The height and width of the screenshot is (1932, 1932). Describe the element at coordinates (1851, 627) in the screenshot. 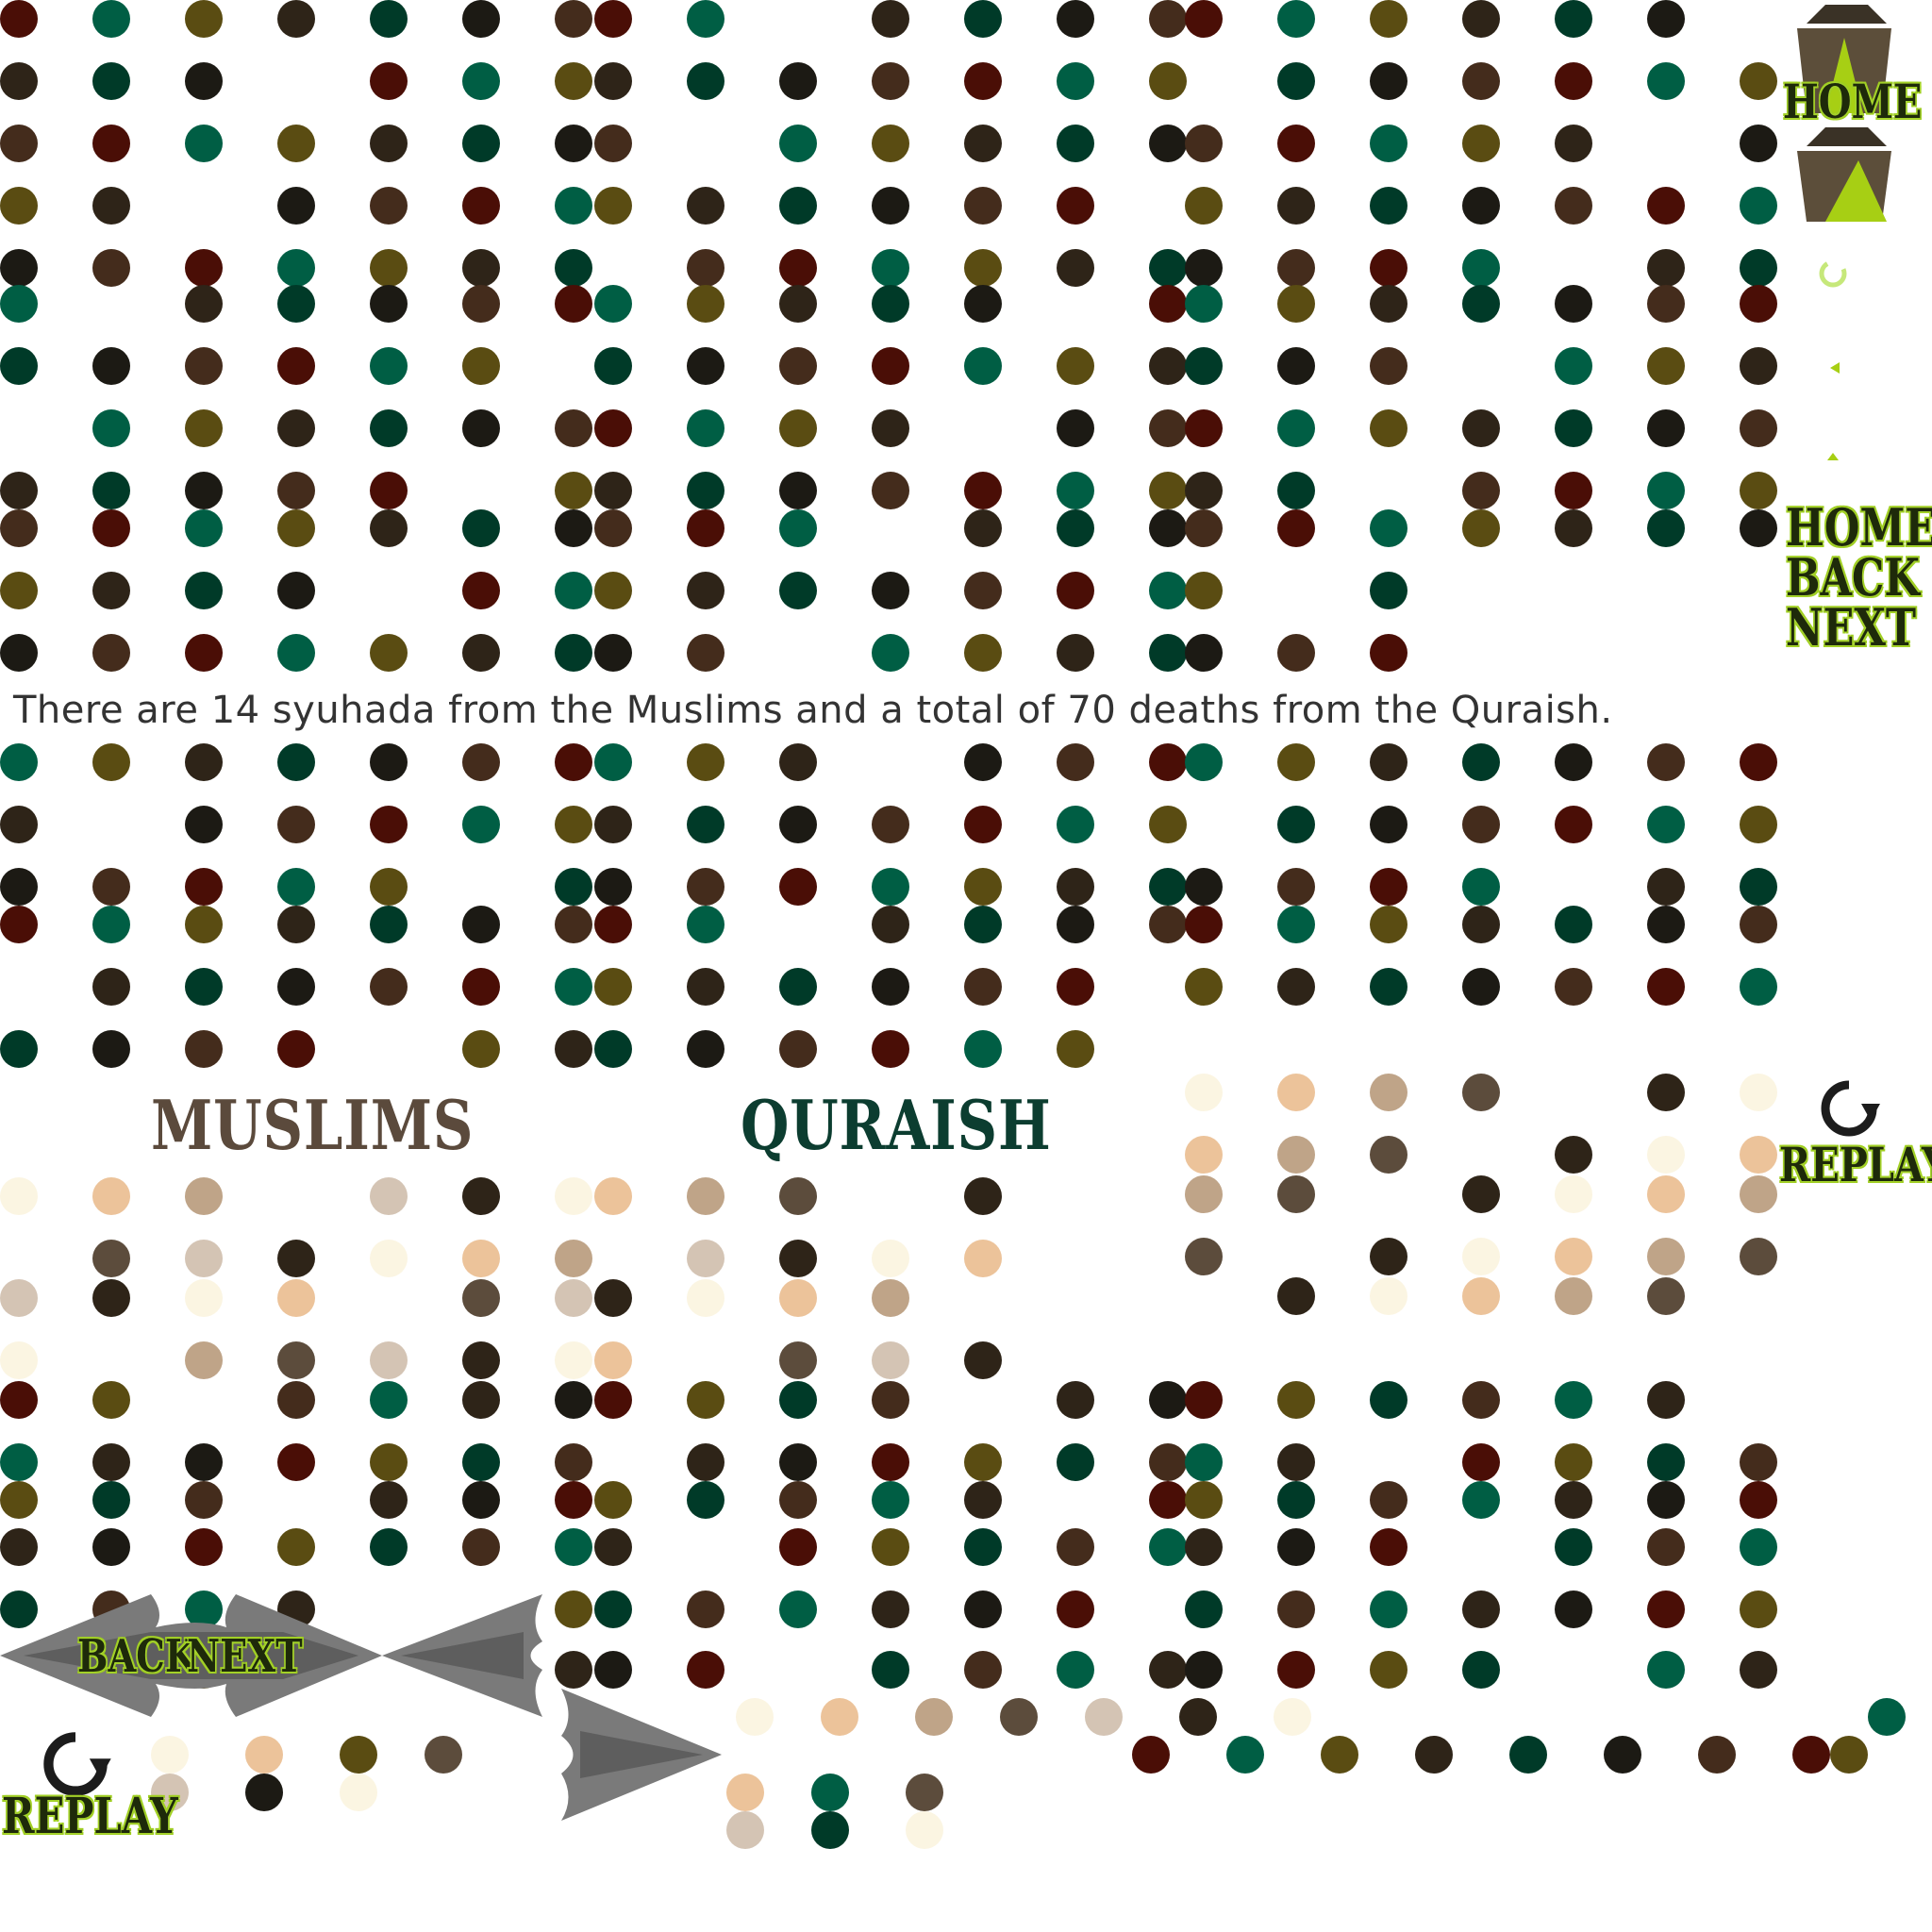

I see `next-button: NEXT` at that location.